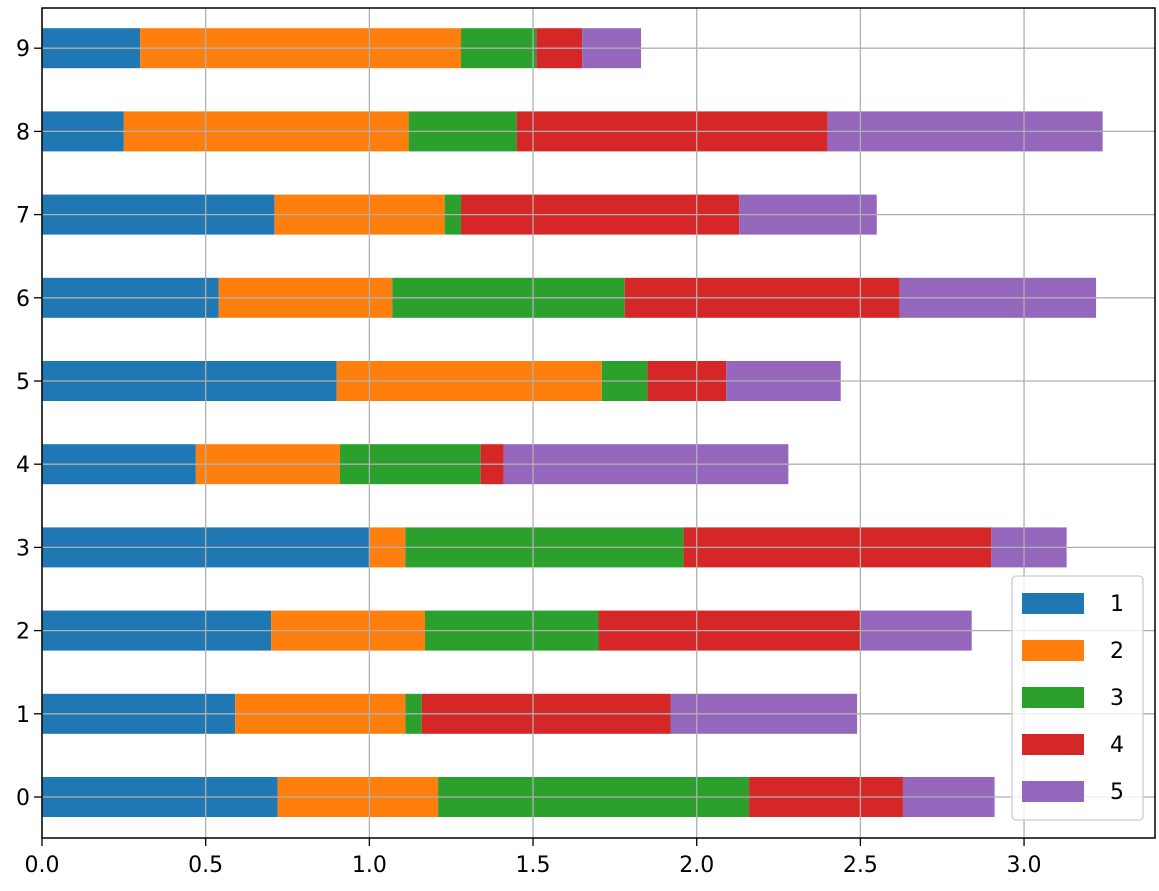 Image resolution: width=1159 pixels, height=891 pixels. Describe the element at coordinates (205, 865) in the screenshot. I see `x-tick-label: 0.5` at that location.